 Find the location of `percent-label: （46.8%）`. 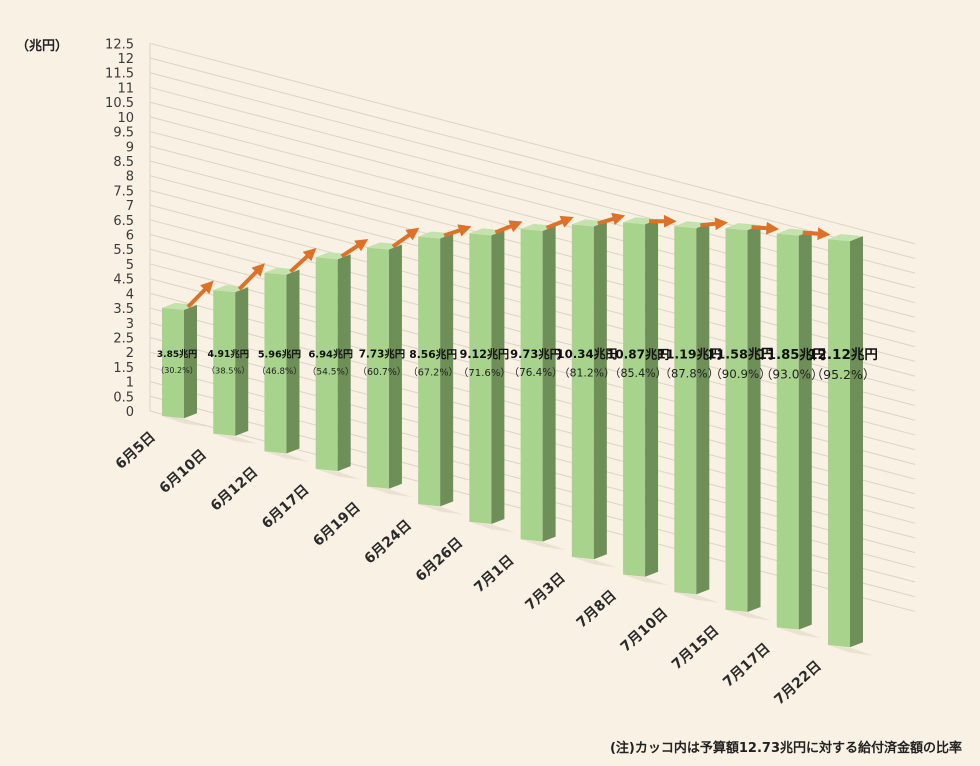

percent-label: （46.8%） is located at coordinates (279, 371).